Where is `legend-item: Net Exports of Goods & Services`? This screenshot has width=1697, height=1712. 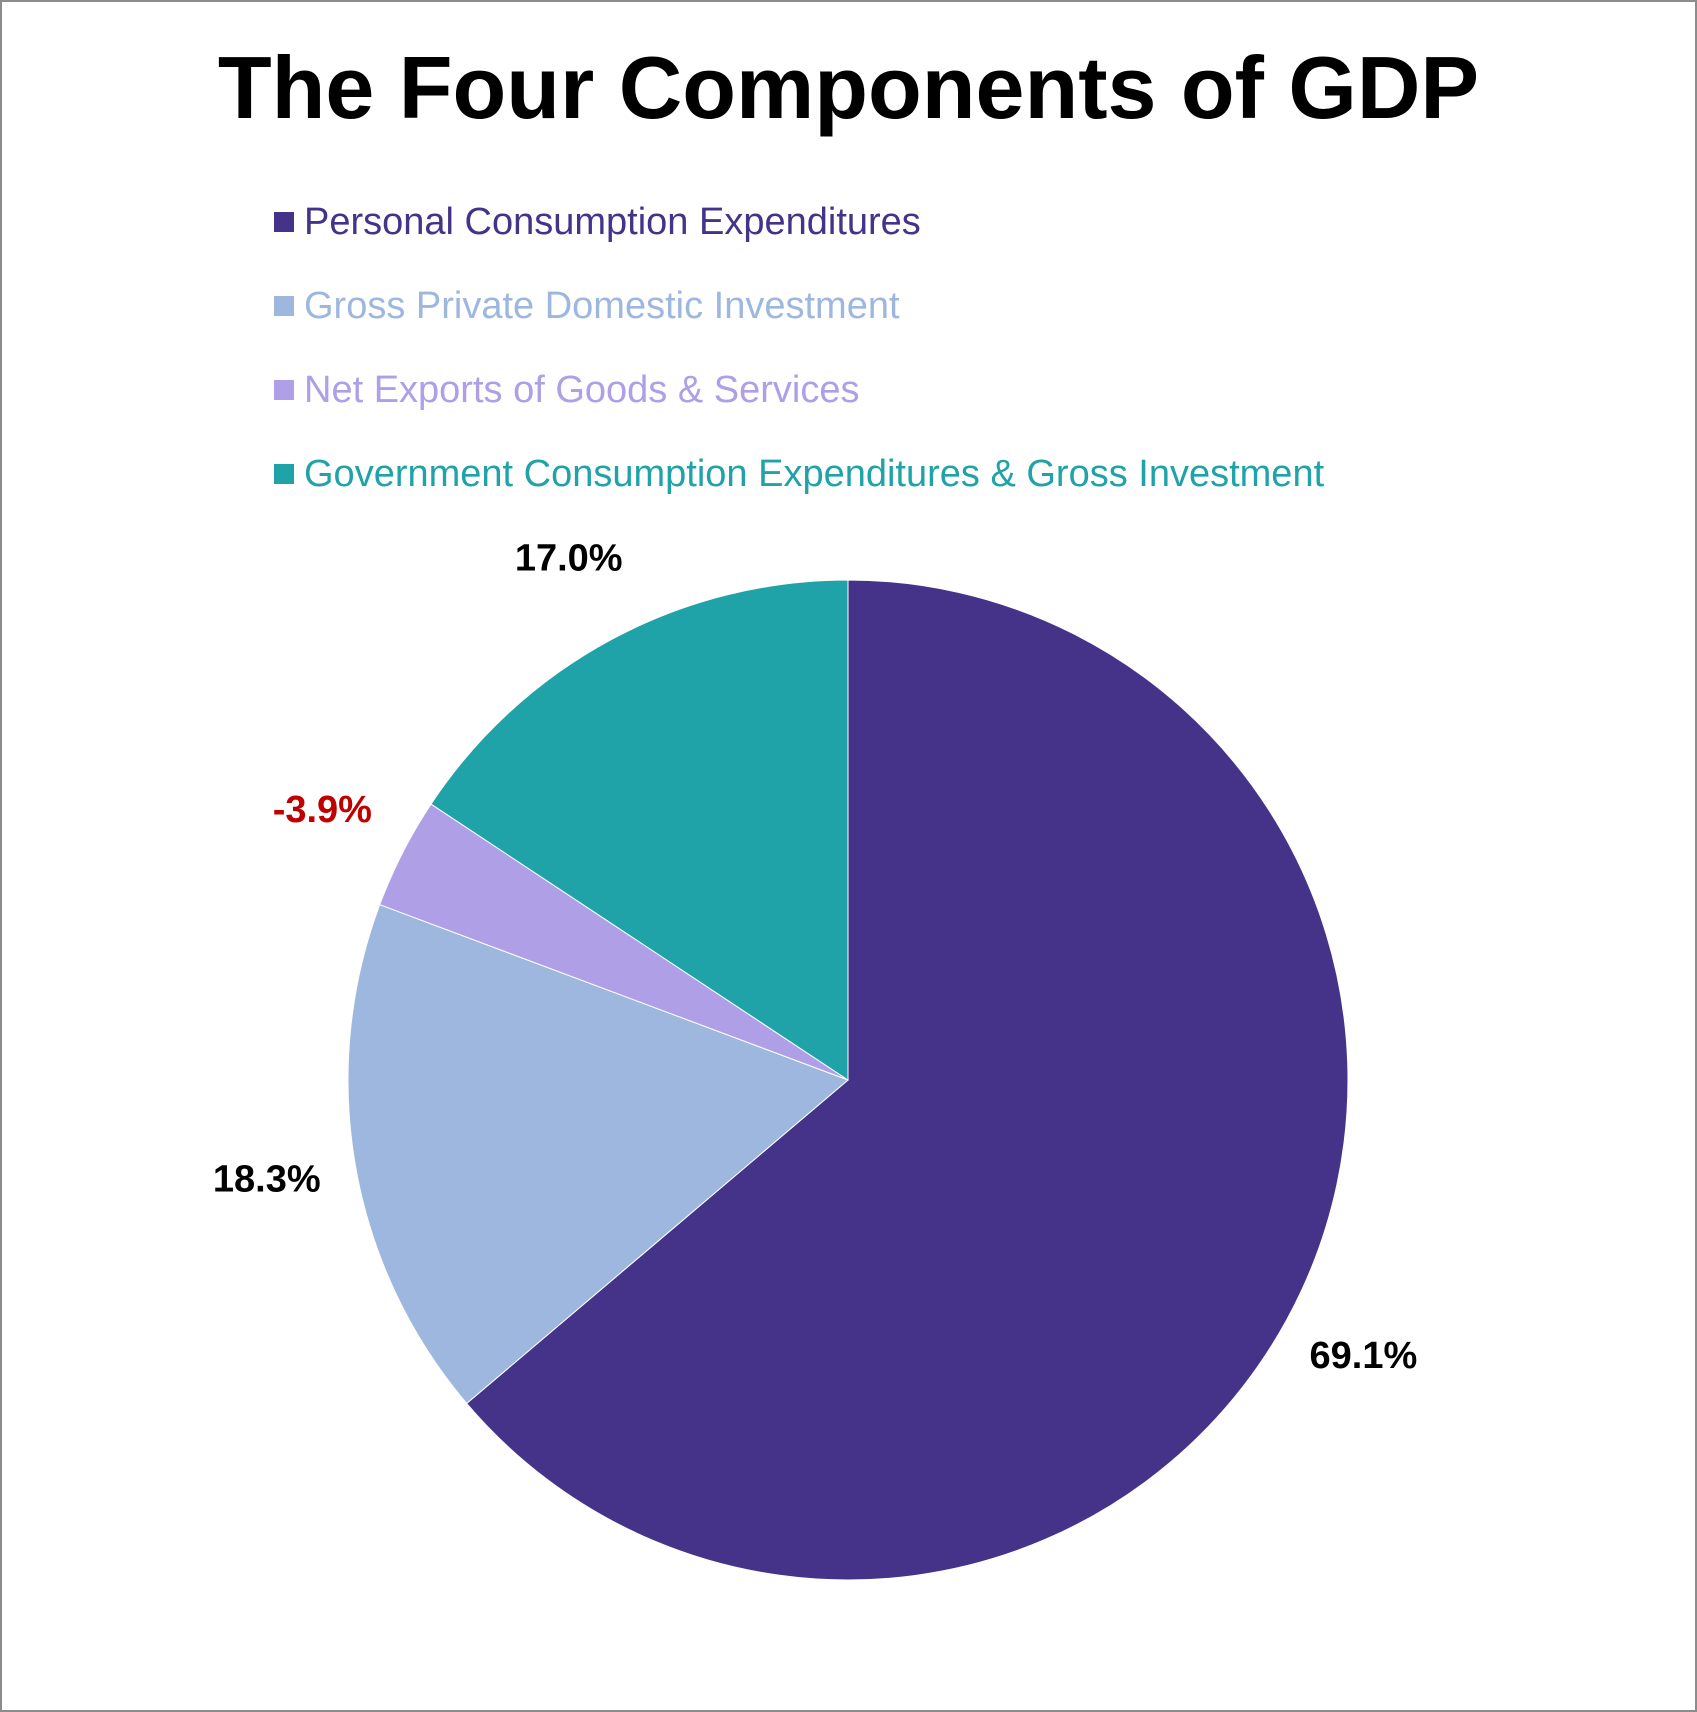 legend-item: Net Exports of Goods & Services is located at coordinates (799, 390).